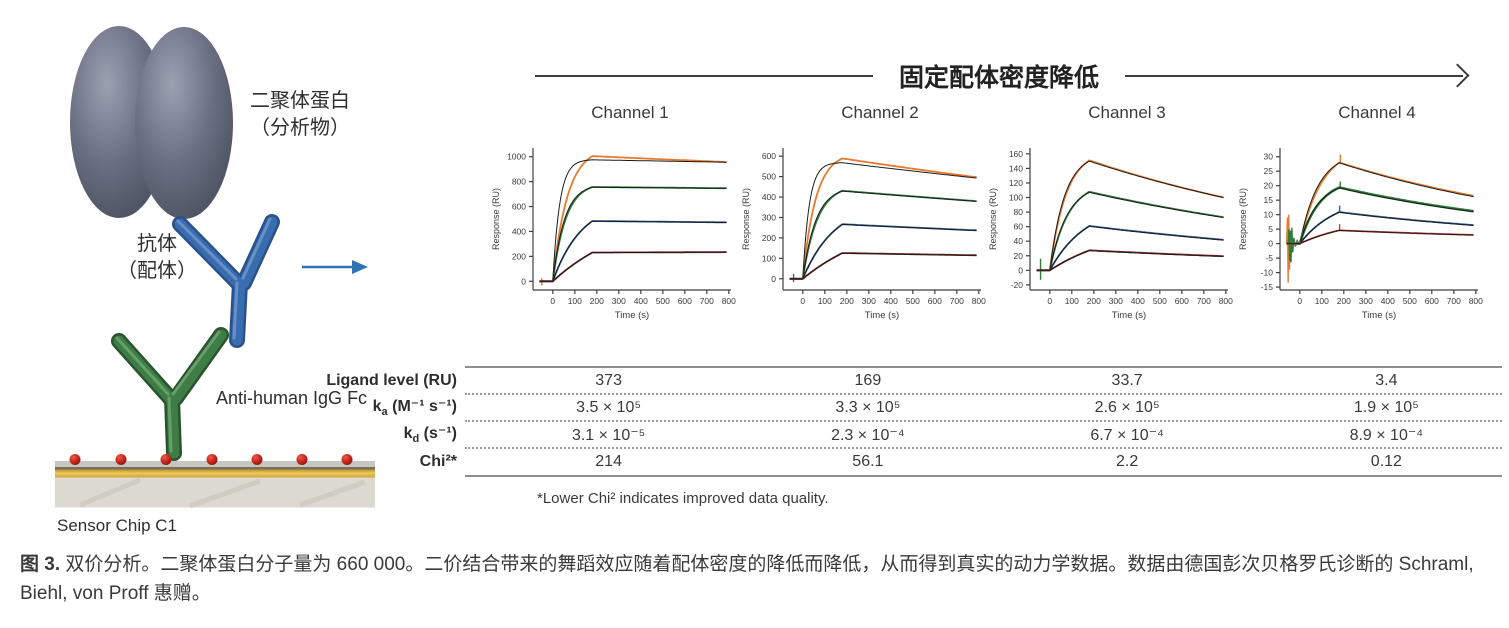 This screenshot has width=1509, height=628. I want to click on table-cell: 1.9 × 10⁵, so click(1386, 407).